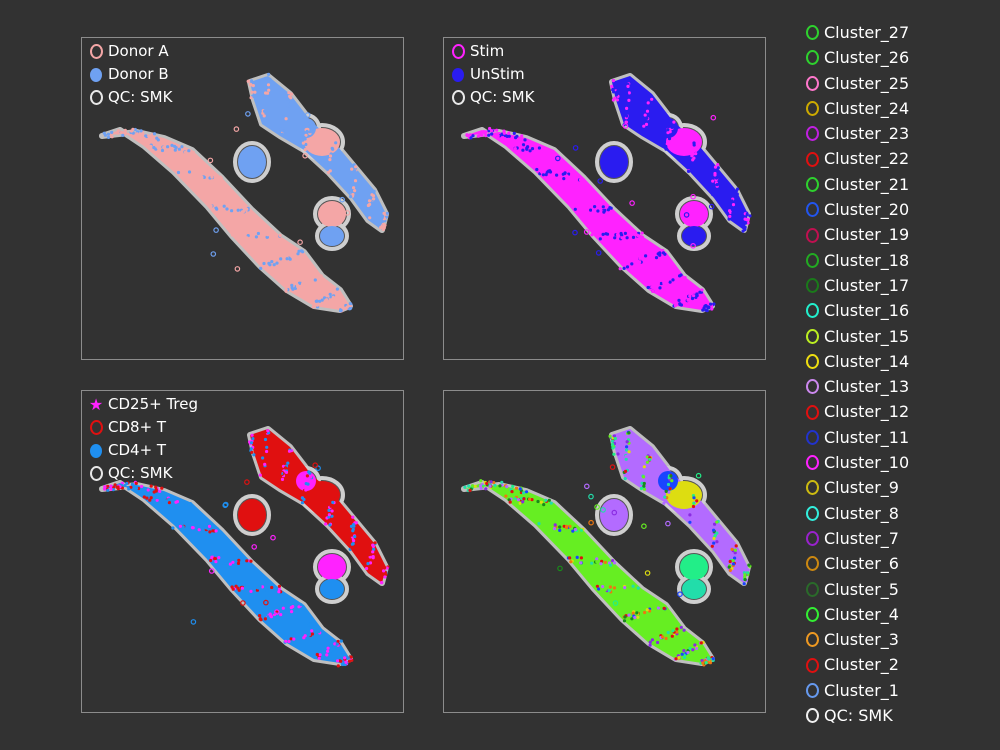 This screenshot has width=1000, height=750. What do you see at coordinates (487, 51) in the screenshot?
I see `legend-label: Stim` at bounding box center [487, 51].